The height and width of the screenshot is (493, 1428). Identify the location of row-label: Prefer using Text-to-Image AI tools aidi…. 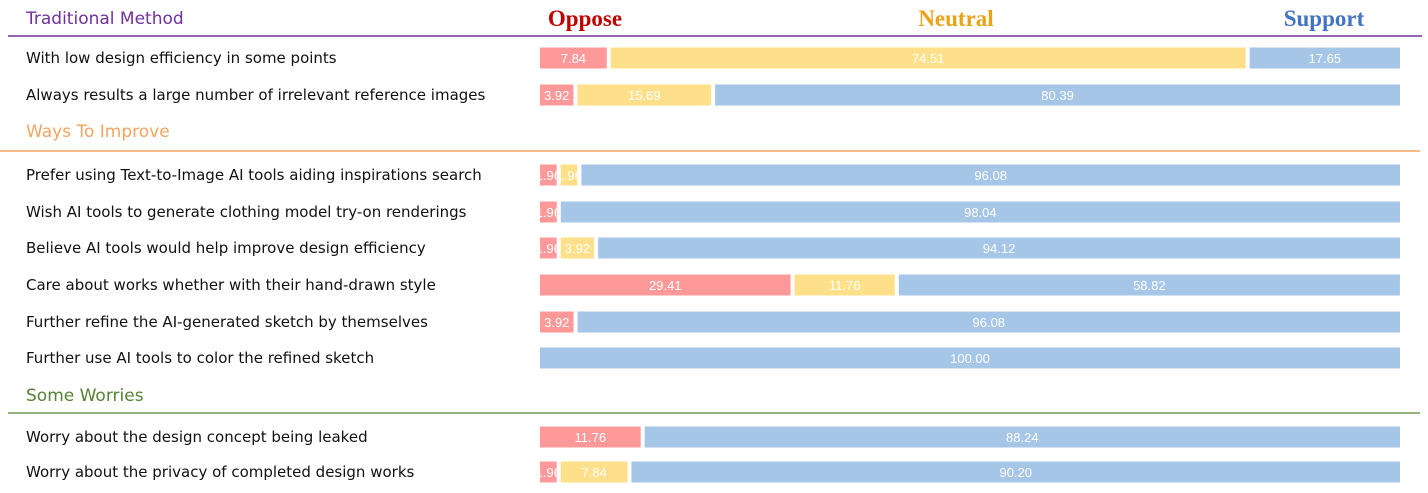
(254, 175).